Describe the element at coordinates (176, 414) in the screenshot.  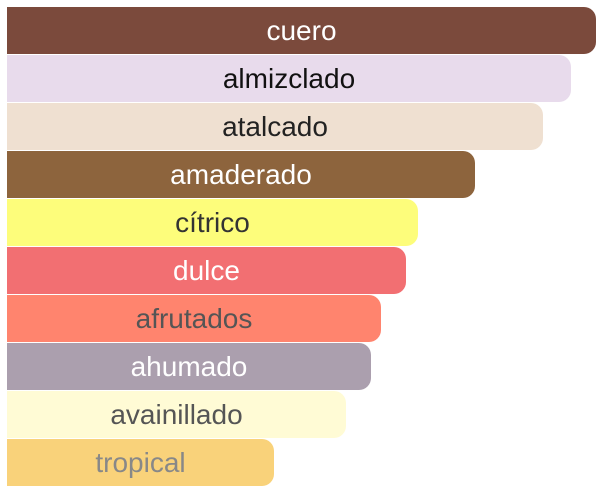
I see `accord-bar-9: avainillado` at that location.